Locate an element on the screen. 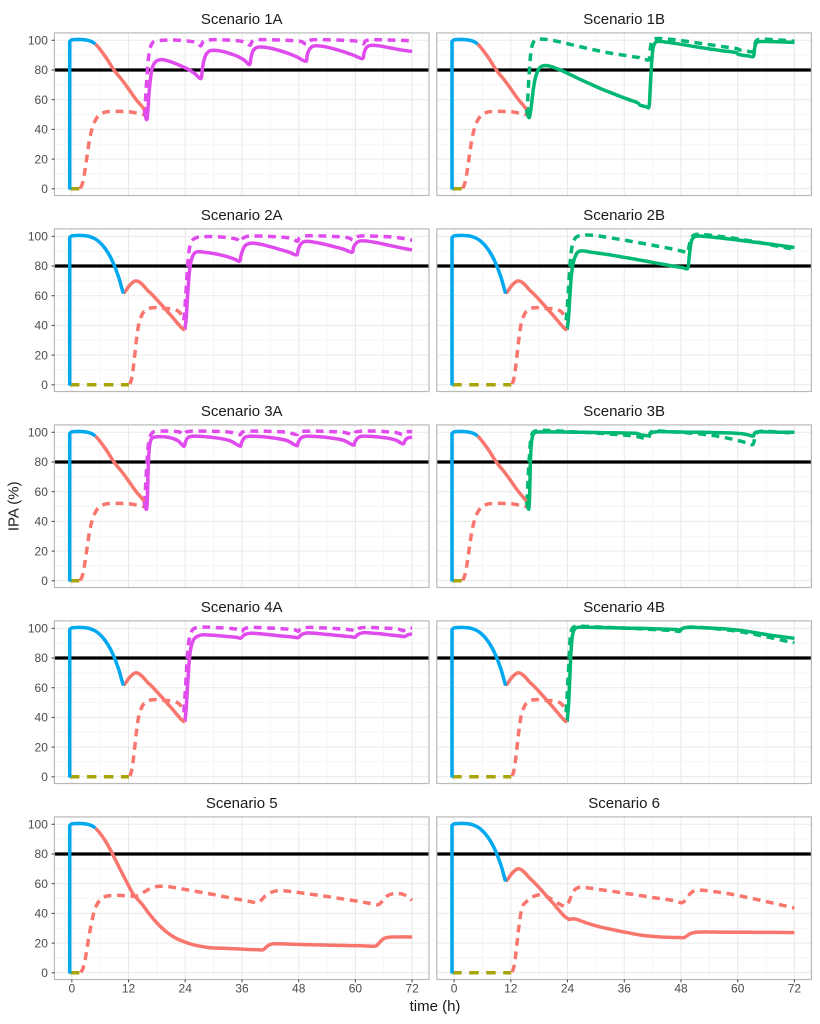 This screenshot has width=820, height=1024. svg-text: Scenario 2B is located at coordinates (624, 215).